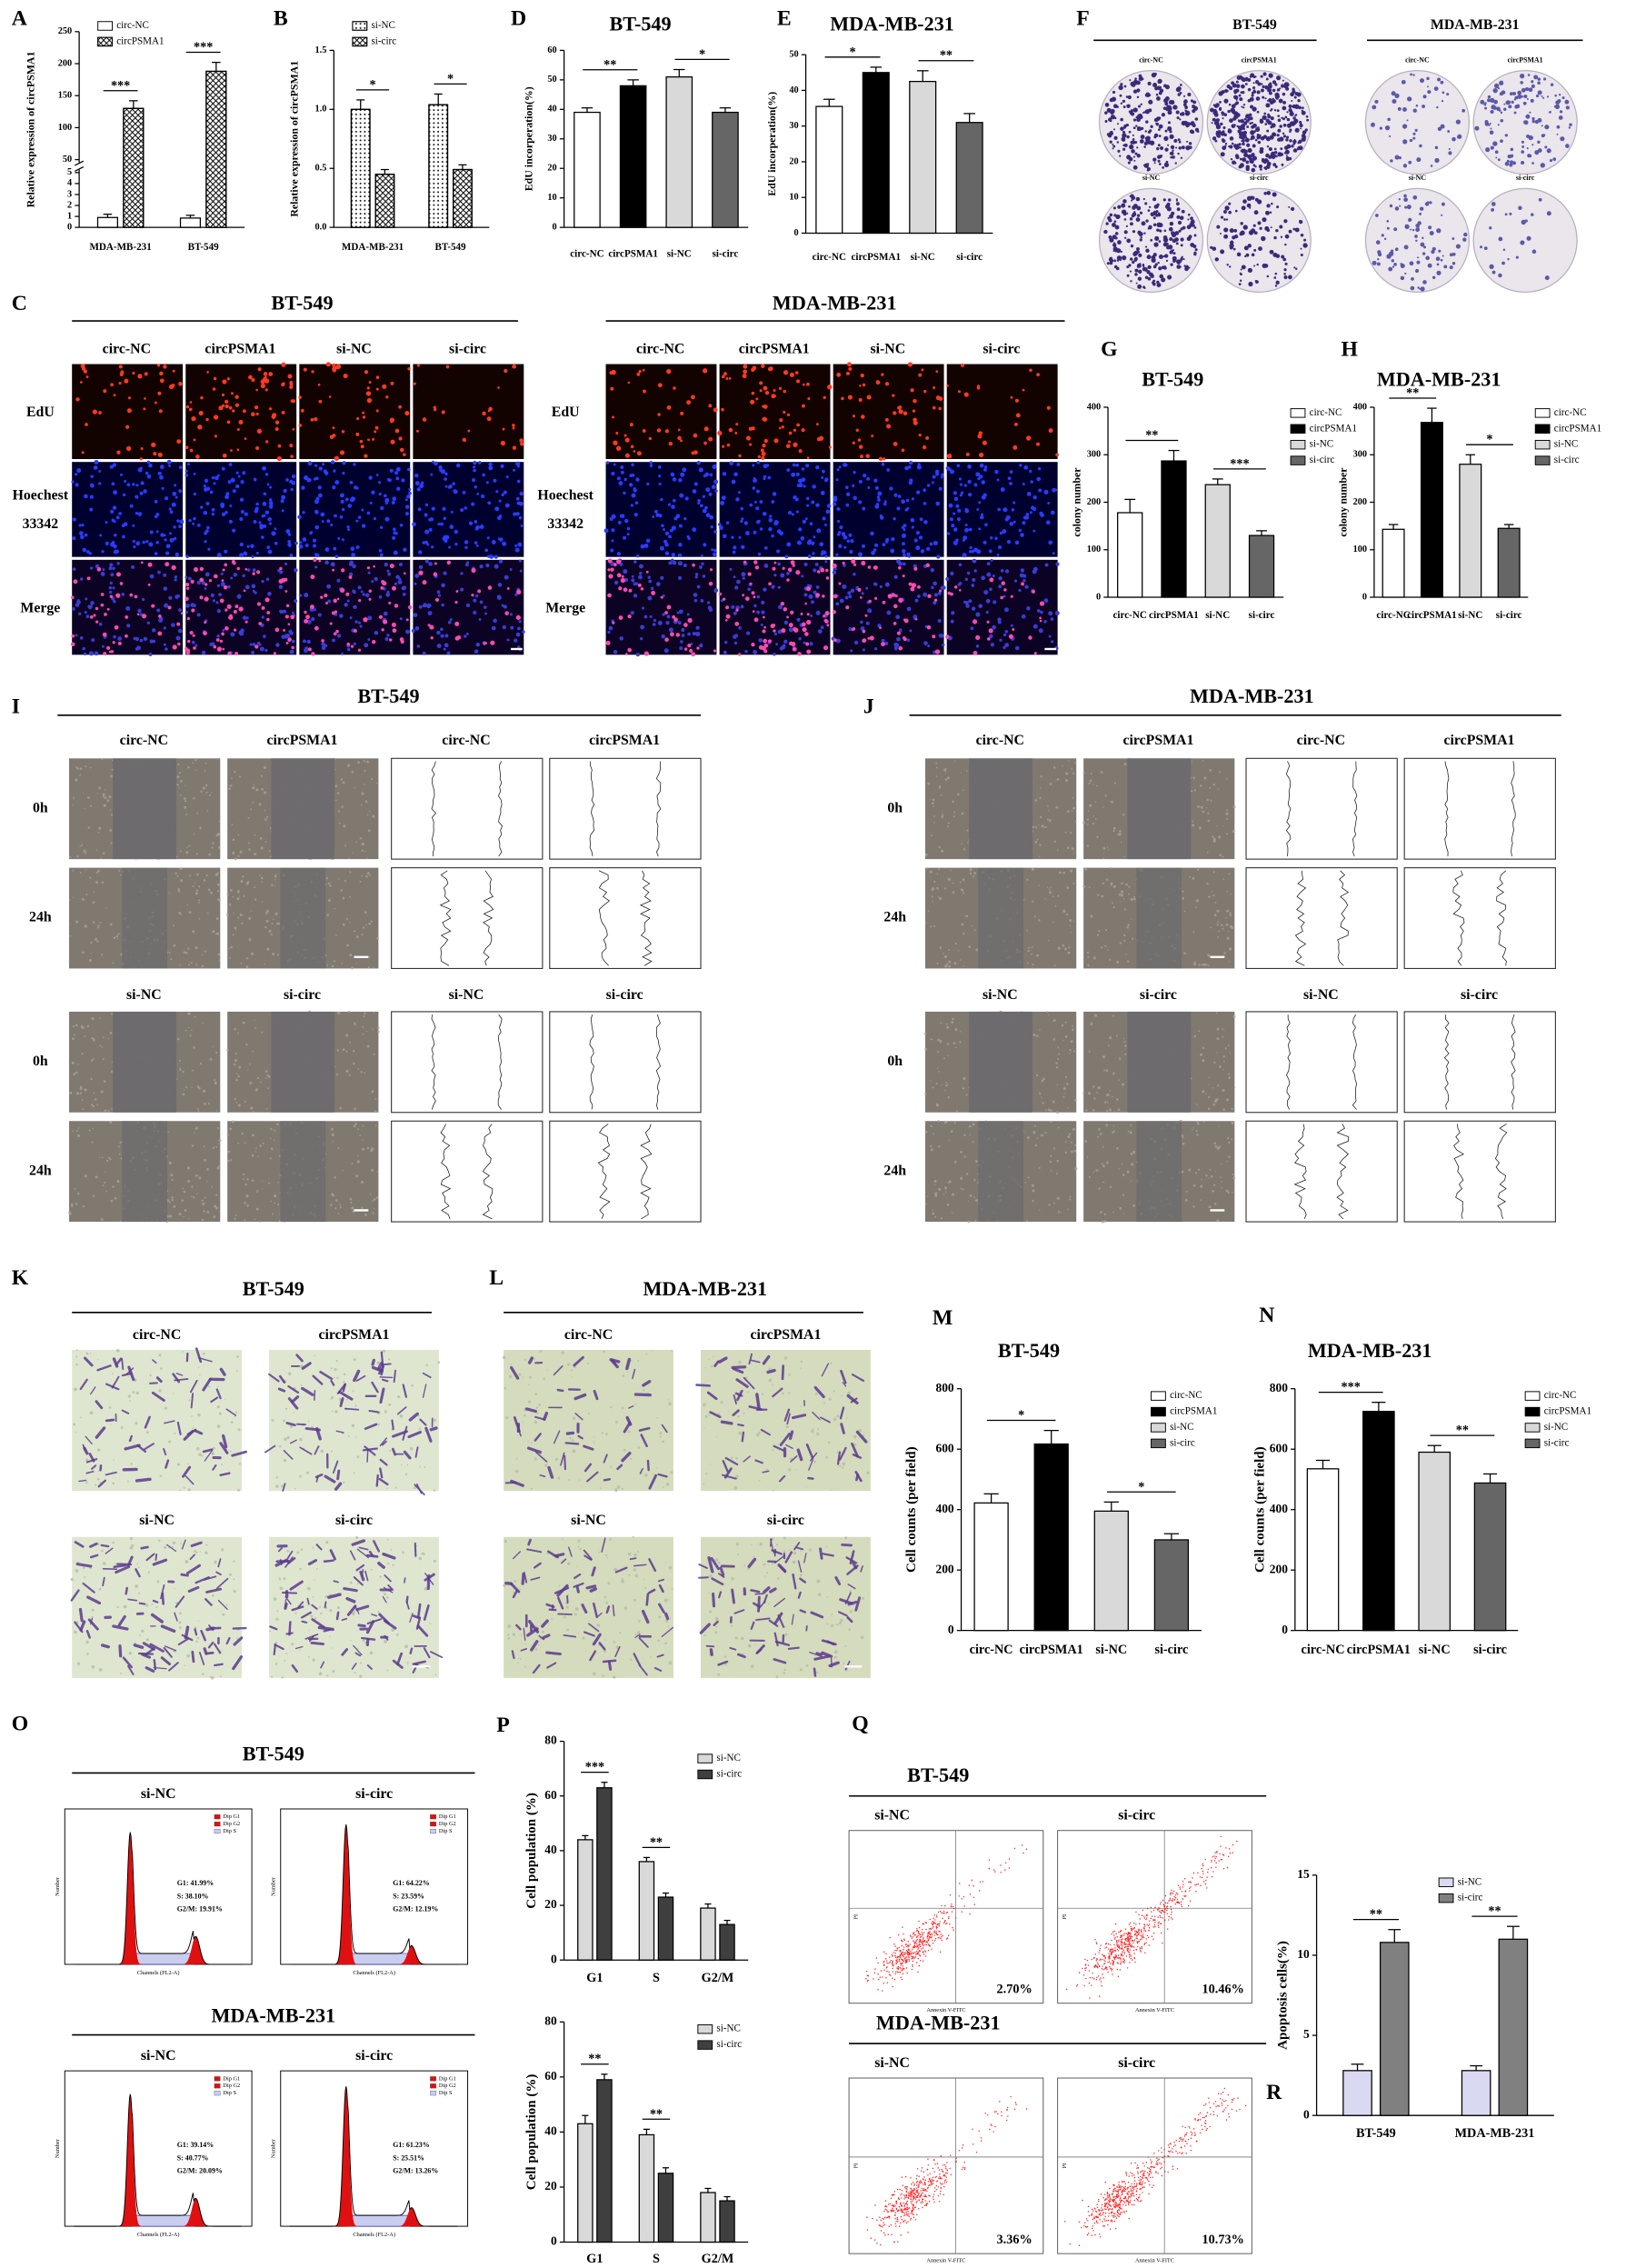 The height and width of the screenshot is (2268, 1626). Describe the element at coordinates (1439, 379) in the screenshot. I see `chart-title: MDA-MB-231` at that location.